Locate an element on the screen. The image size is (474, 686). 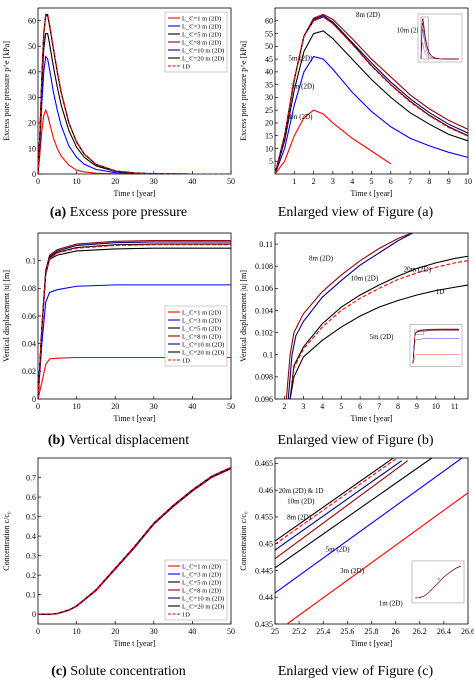
y-tick-label: 0.45 is located at coordinates (266, 543).